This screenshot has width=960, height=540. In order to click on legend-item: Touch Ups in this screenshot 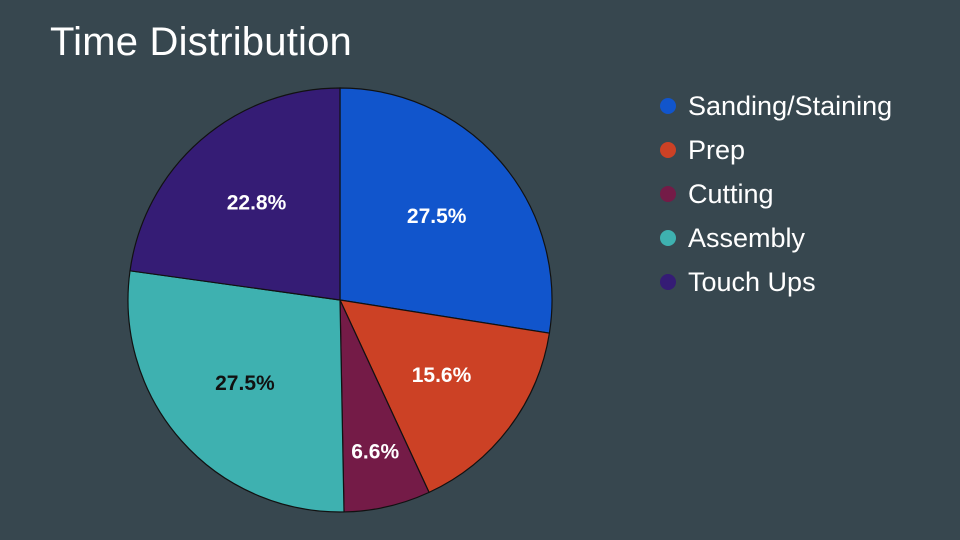, I will do `click(776, 282)`.